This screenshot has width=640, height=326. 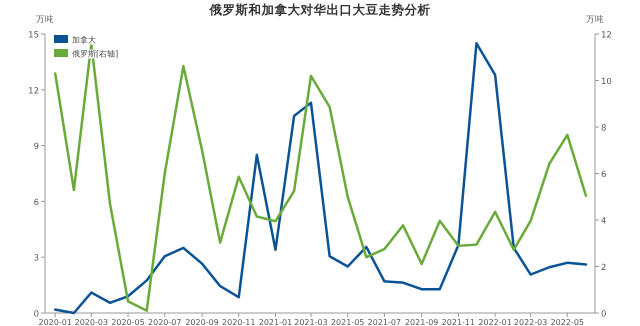 I want to click on y2-tick-label: 0, so click(x=603, y=315).